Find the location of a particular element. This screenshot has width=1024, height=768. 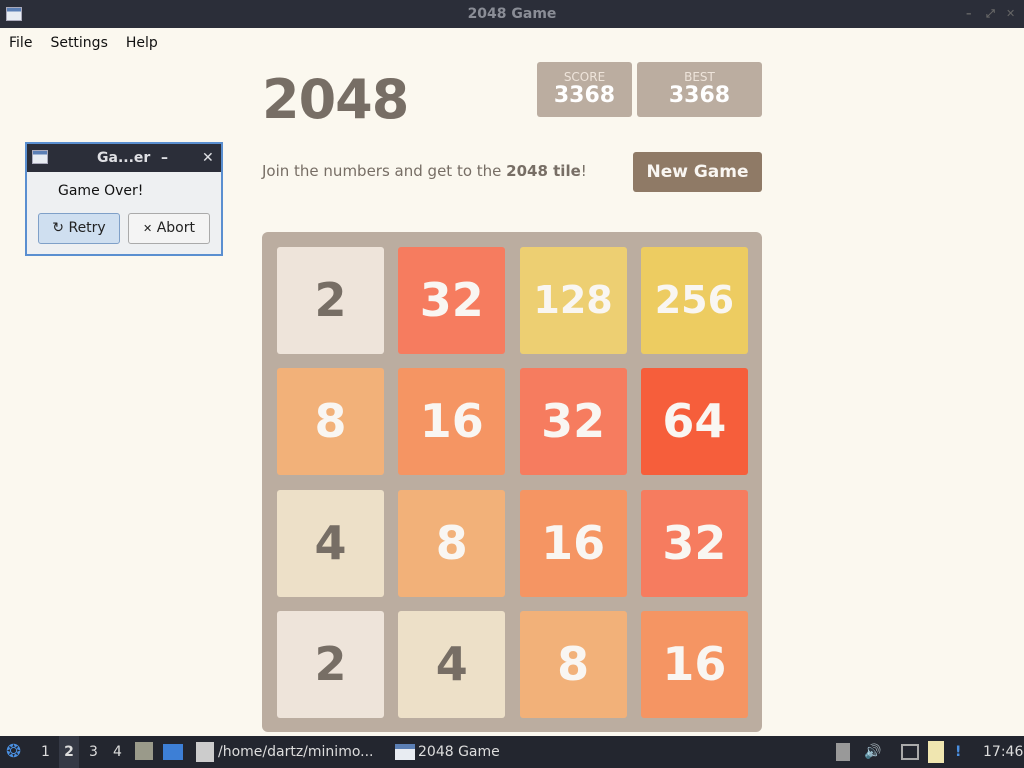

start-menu-icon: ❂ is located at coordinates (14, 751).